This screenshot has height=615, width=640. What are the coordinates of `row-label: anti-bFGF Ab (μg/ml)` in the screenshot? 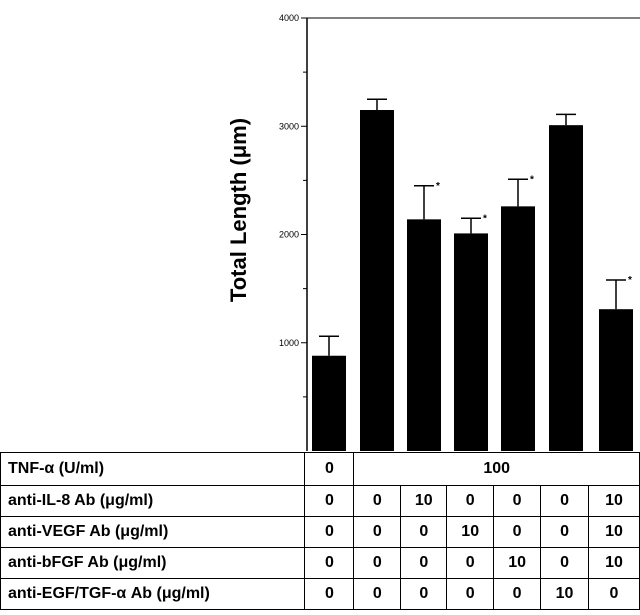 It's located at (153, 563).